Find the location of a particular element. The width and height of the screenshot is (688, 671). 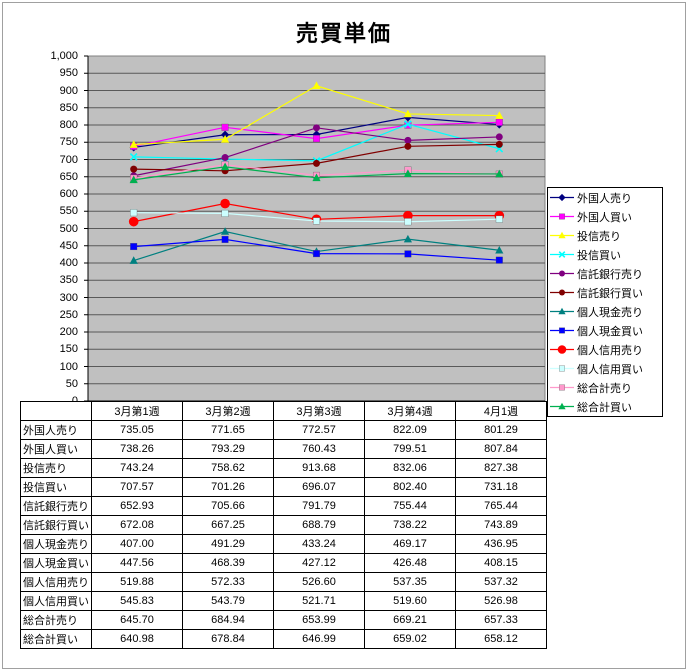

table-cell: 537.32 is located at coordinates (501, 582).